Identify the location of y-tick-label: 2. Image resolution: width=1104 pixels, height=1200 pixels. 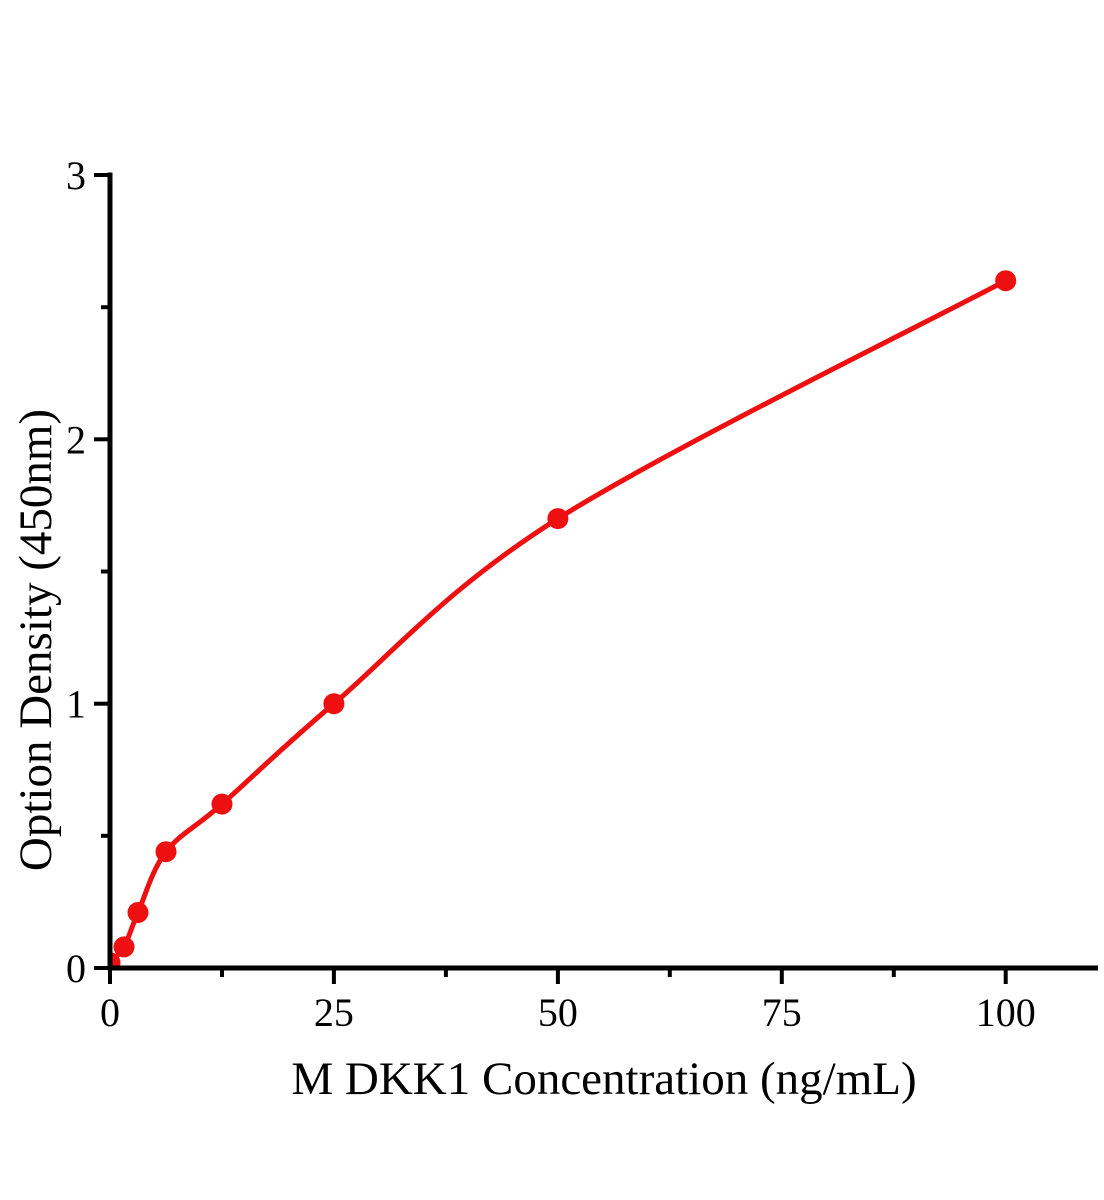
(76, 439).